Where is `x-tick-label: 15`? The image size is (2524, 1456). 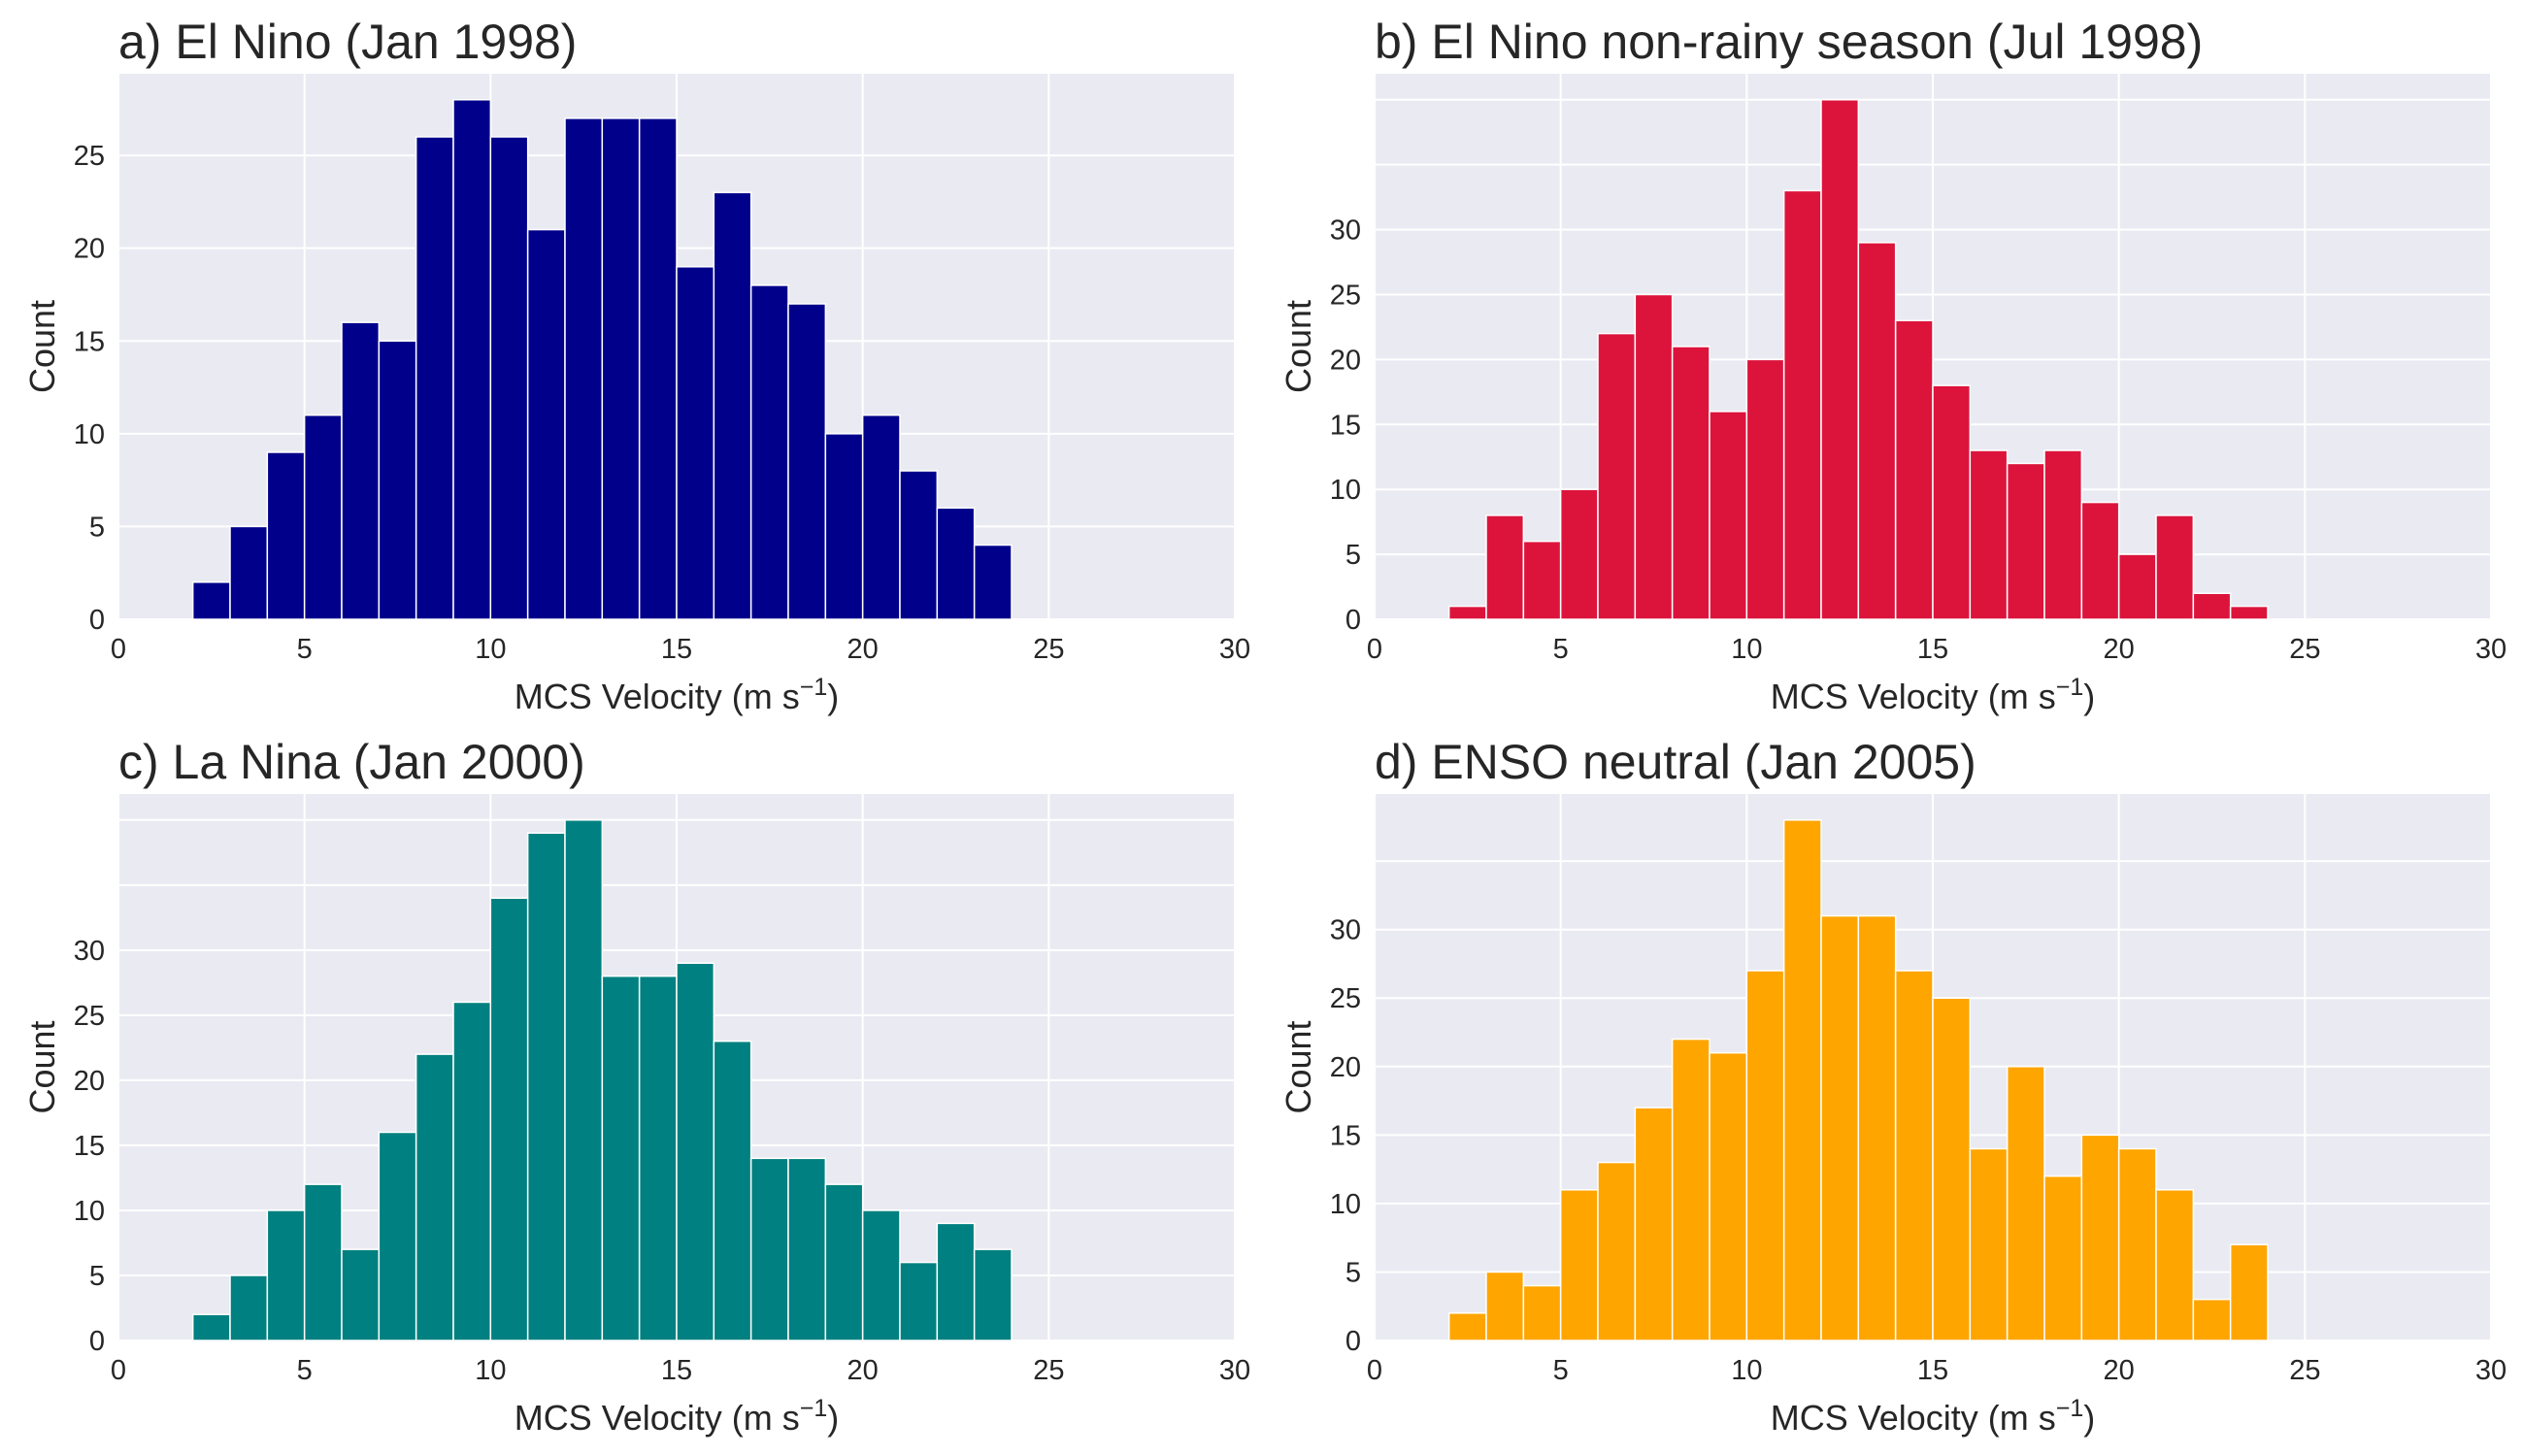
x-tick-label: 15 is located at coordinates (676, 1370).